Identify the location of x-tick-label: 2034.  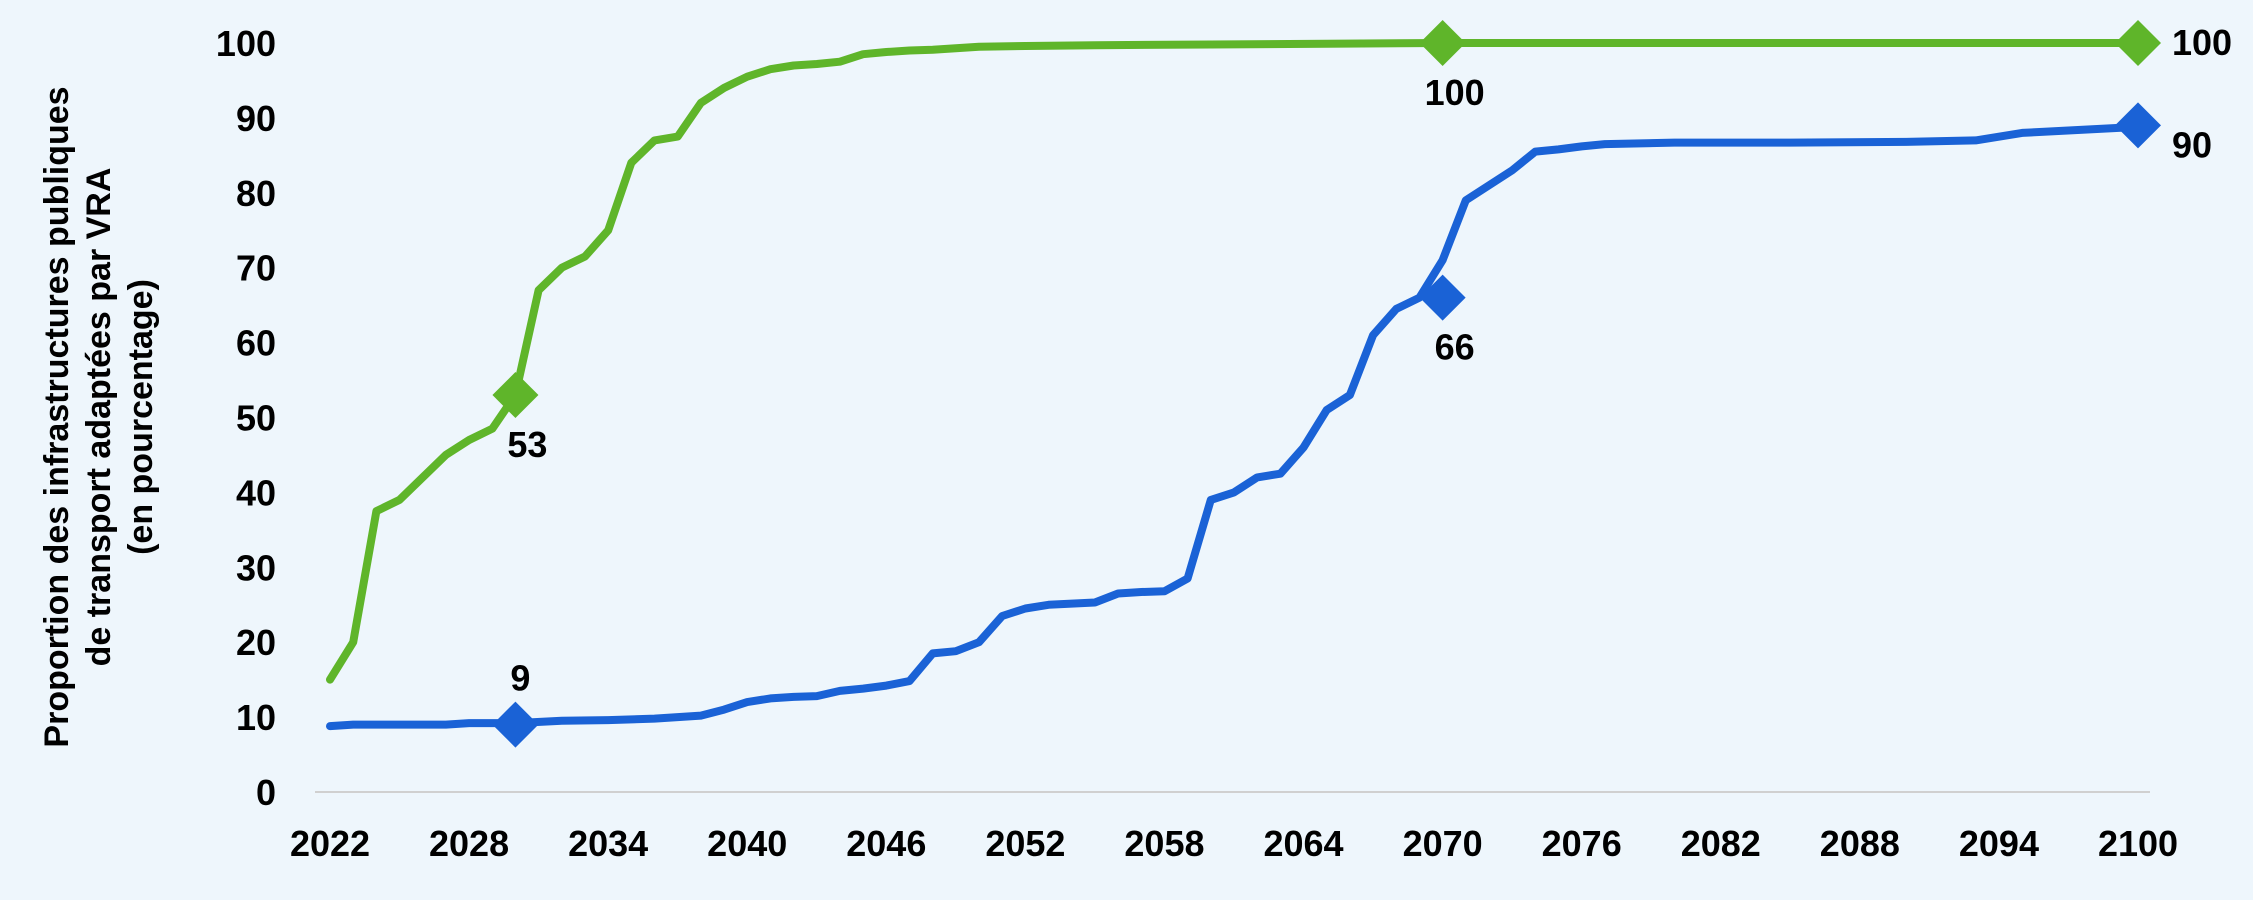
(608, 843).